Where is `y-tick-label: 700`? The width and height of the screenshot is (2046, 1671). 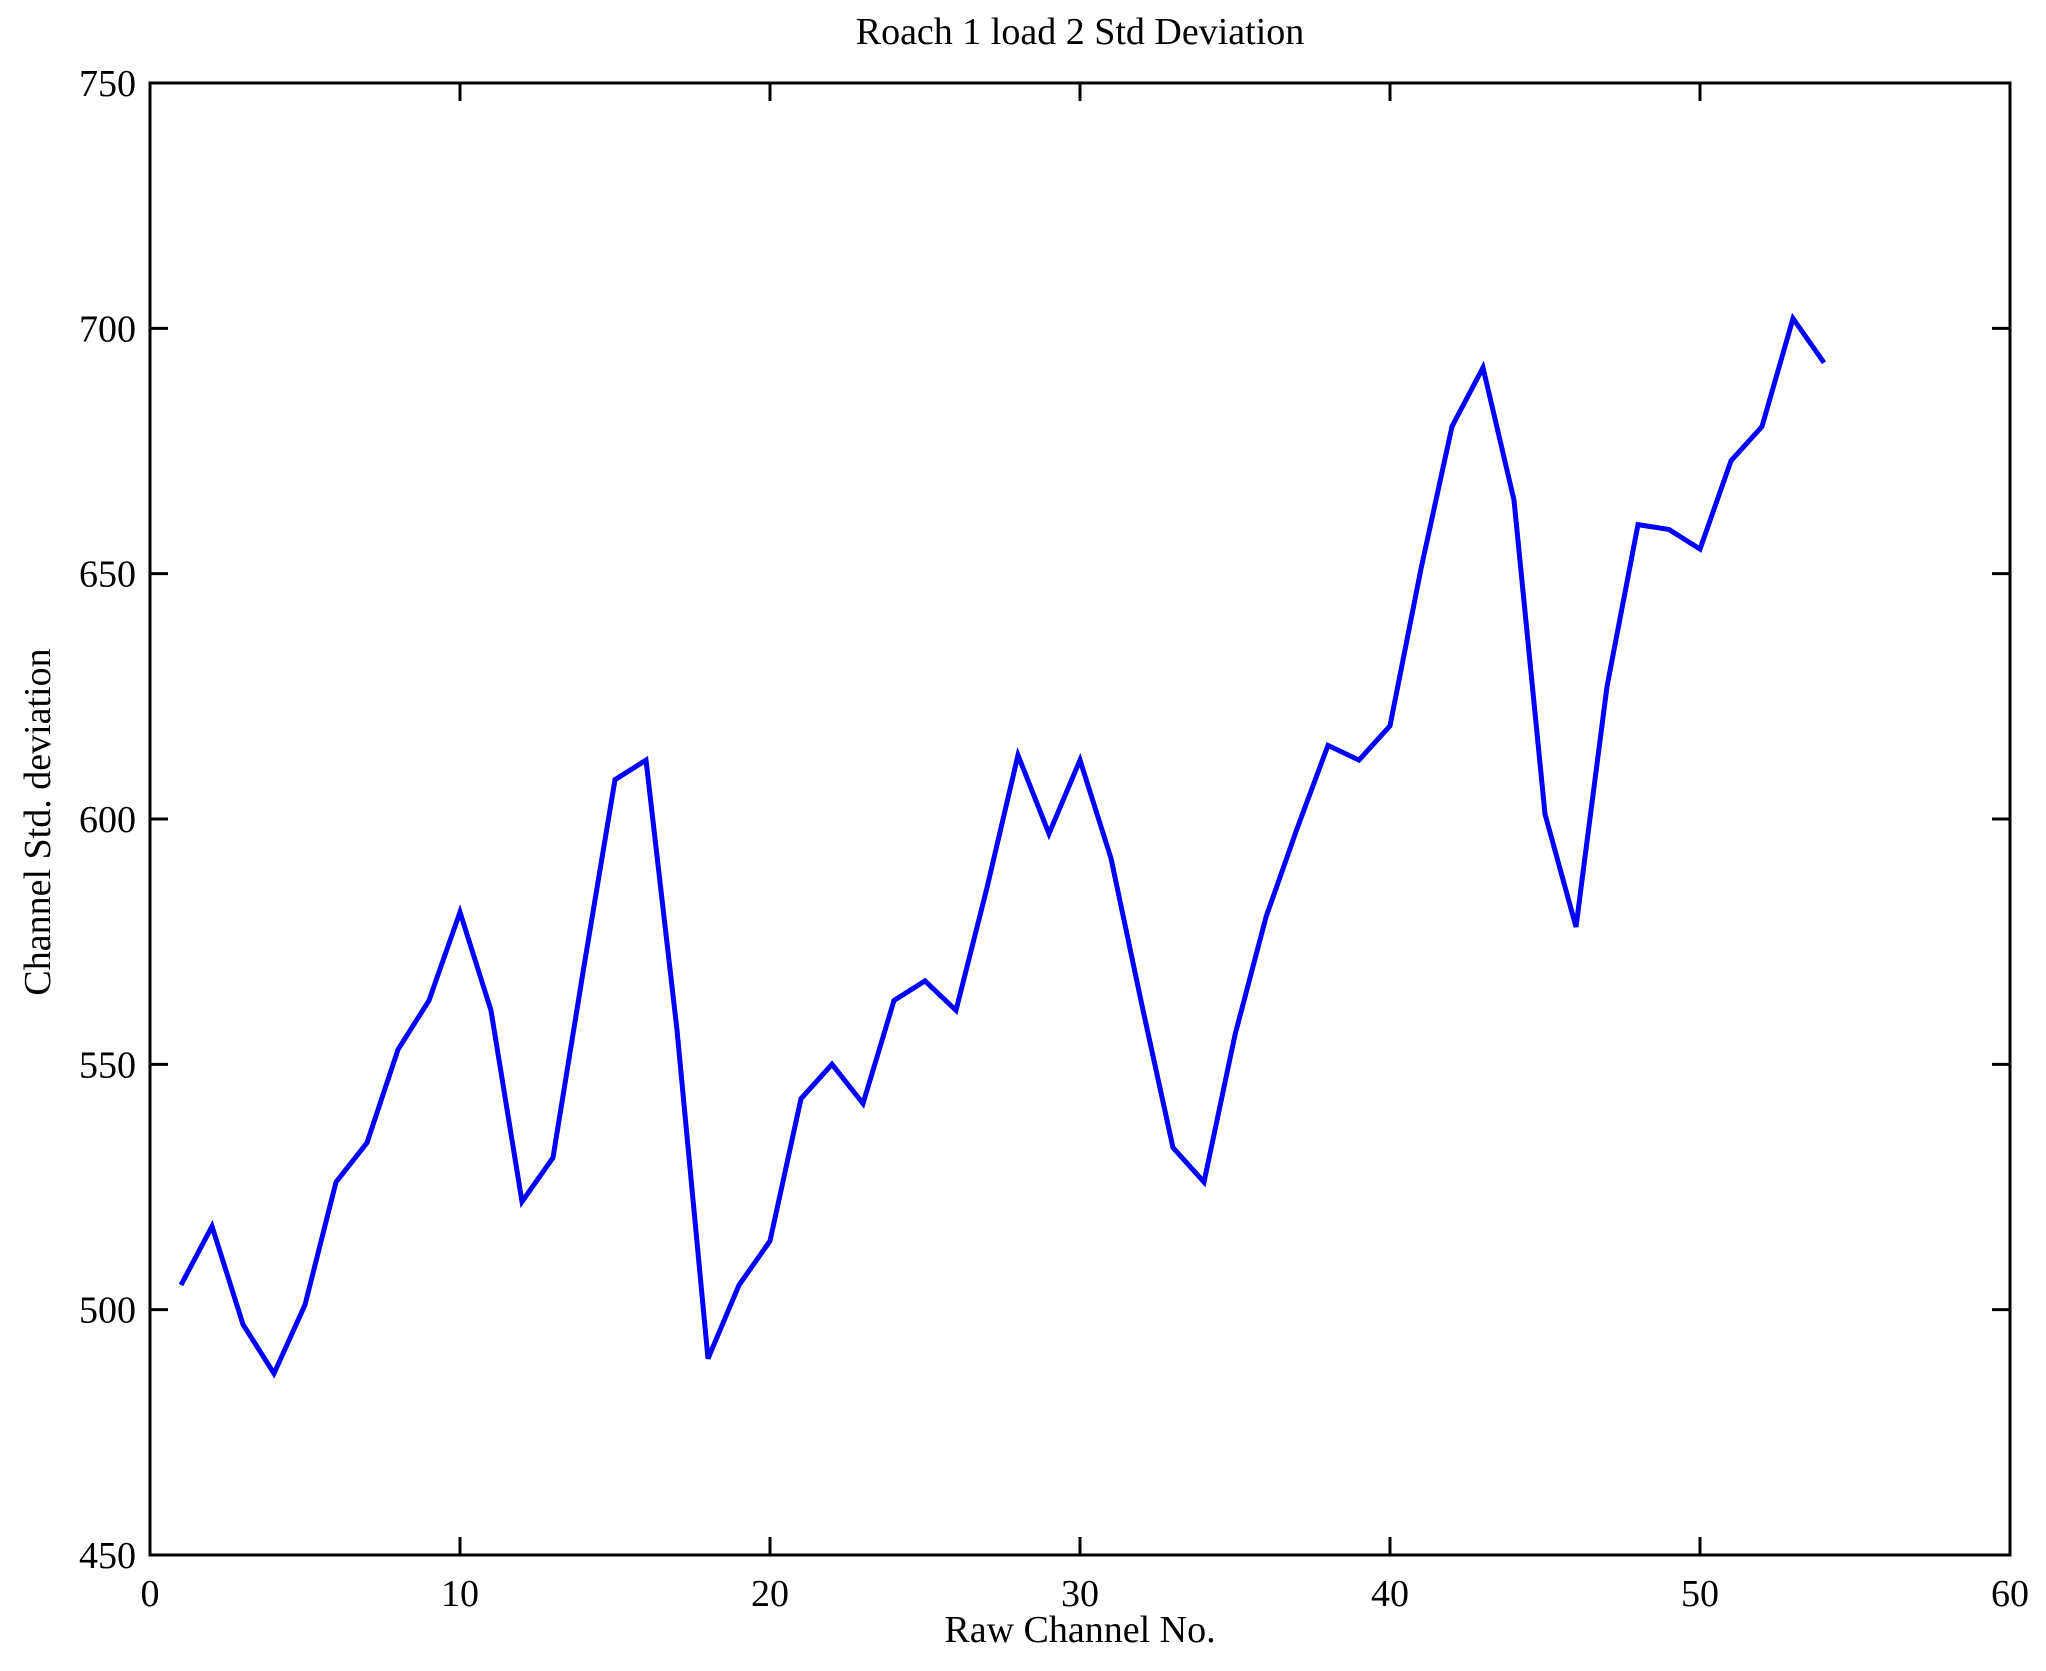 y-tick-label: 700 is located at coordinates (107, 329).